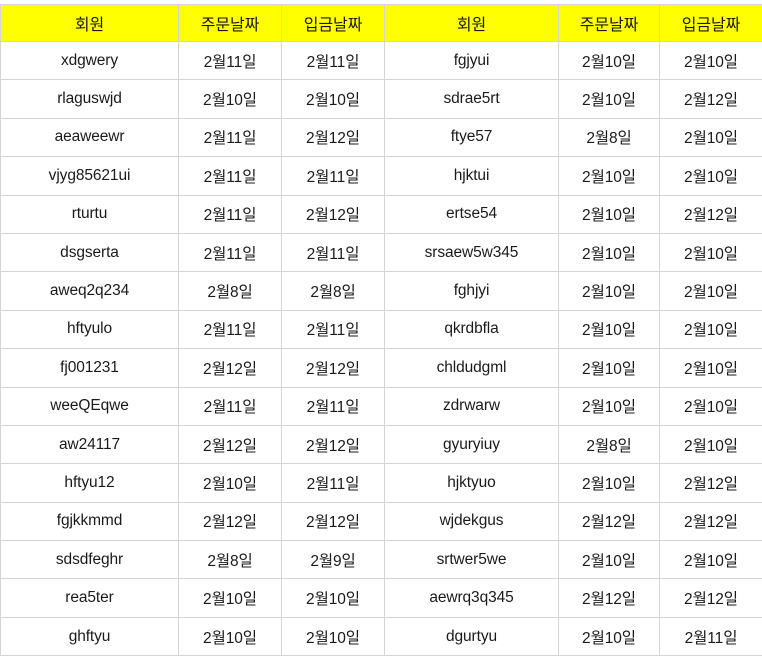  What do you see at coordinates (471, 23) in the screenshot?
I see `column-header-member-right: 회원` at bounding box center [471, 23].